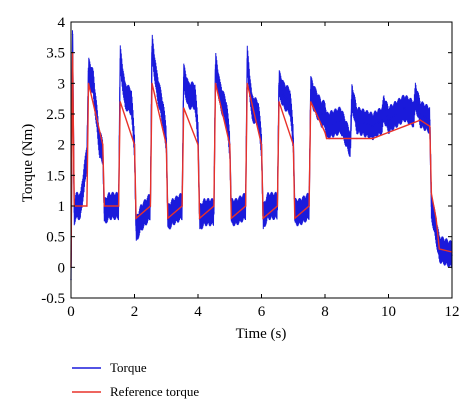 The image size is (474, 415). I want to click on x-axis-title: Time (s), so click(261, 334).